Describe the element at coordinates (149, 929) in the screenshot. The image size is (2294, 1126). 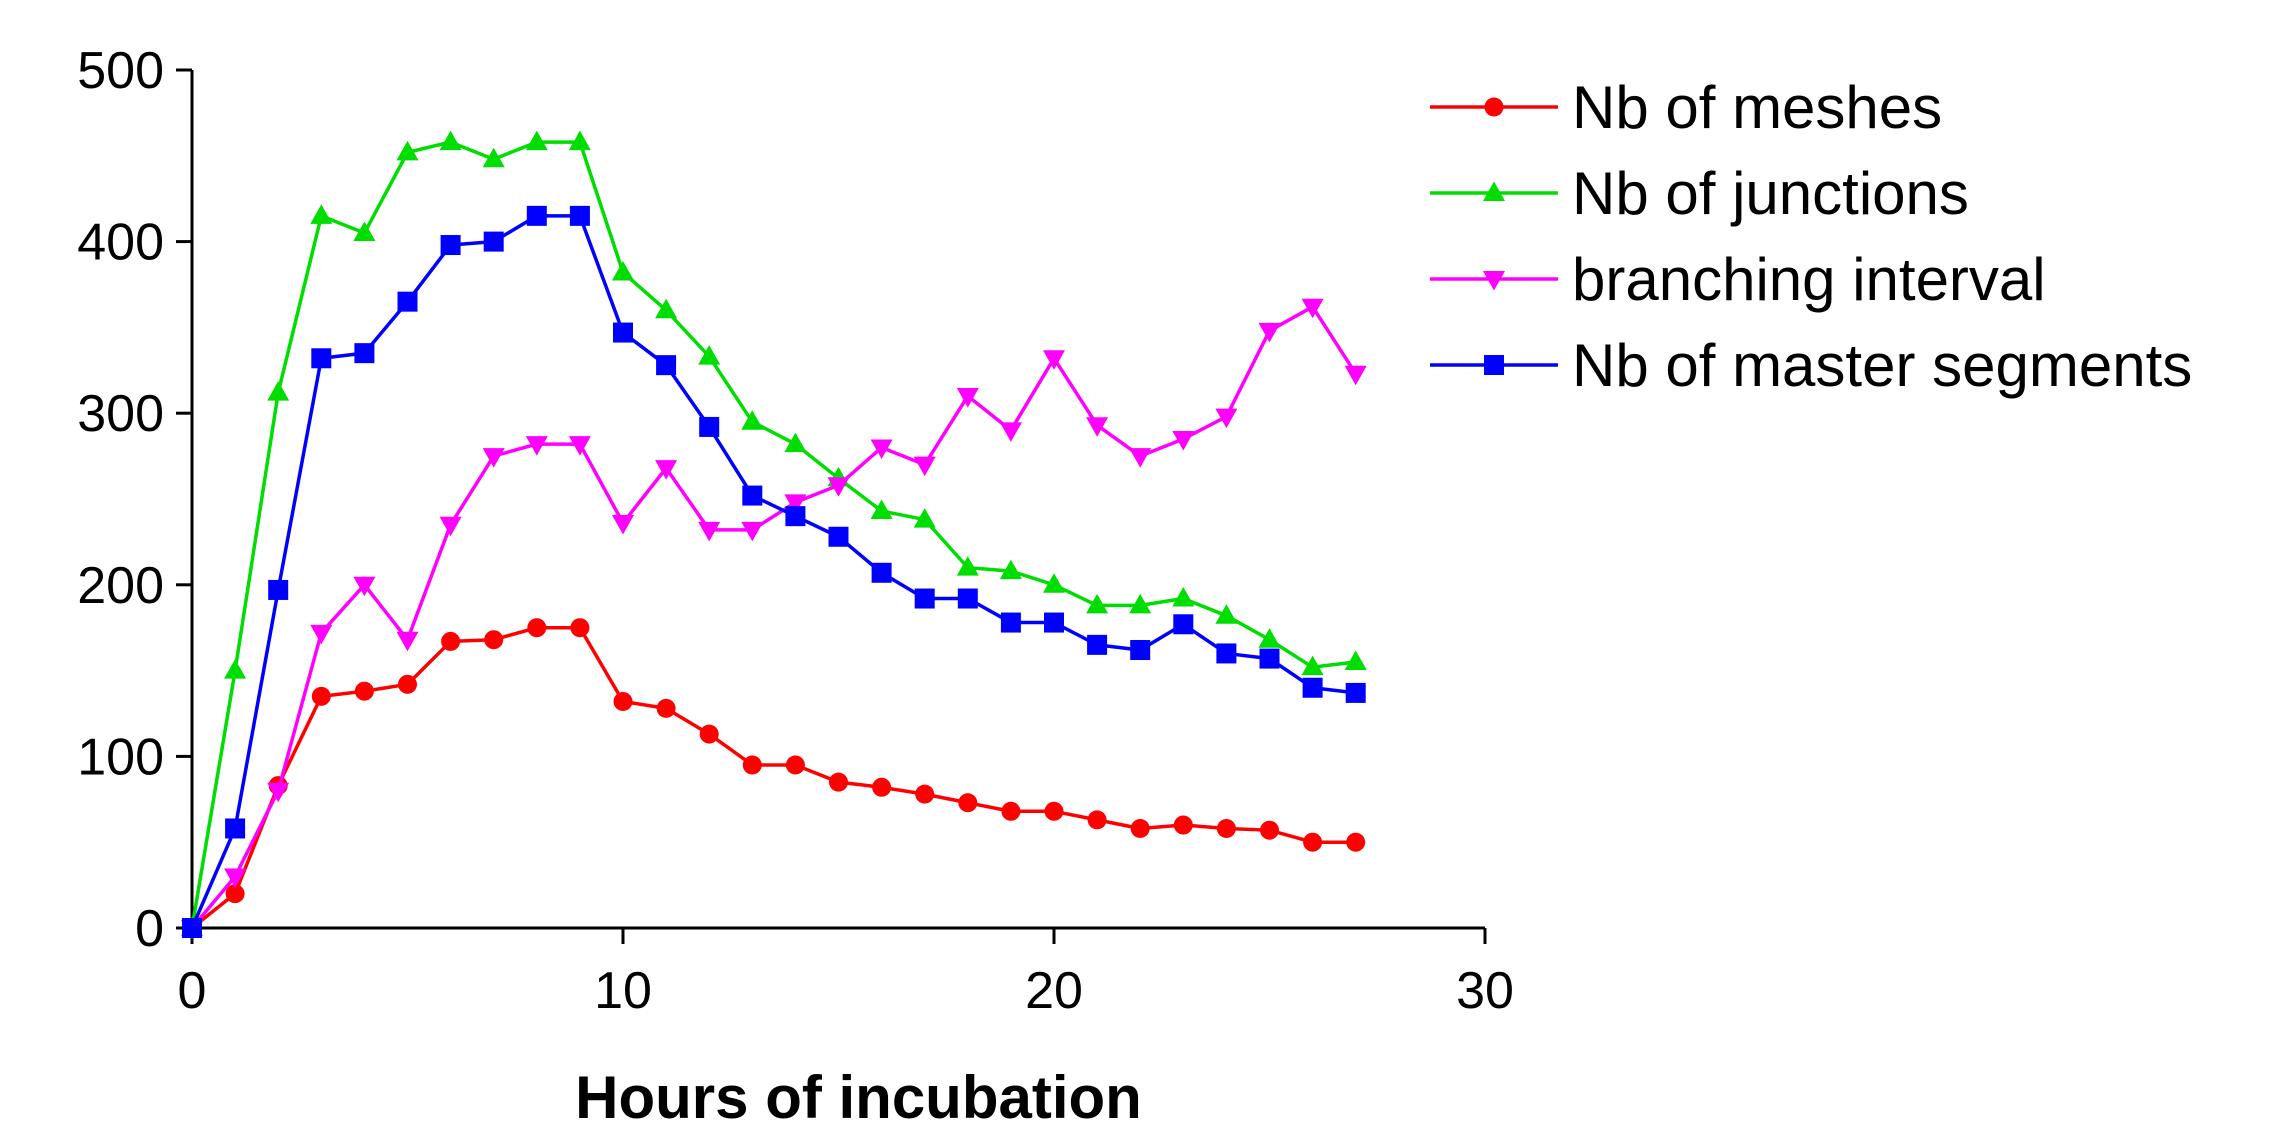
I see `y-tick-label: 0` at that location.